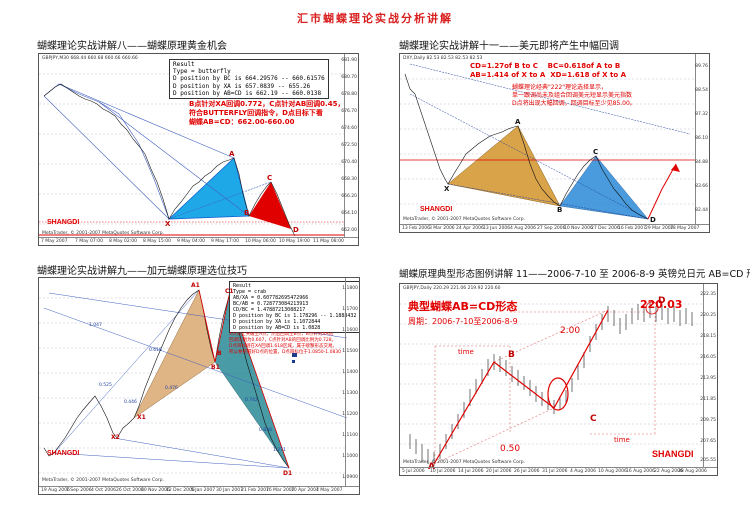 Image resolution: width=750 pixels, height=529 pixels. I want to click on p3-ratio-label: 1.271, so click(279, 450).